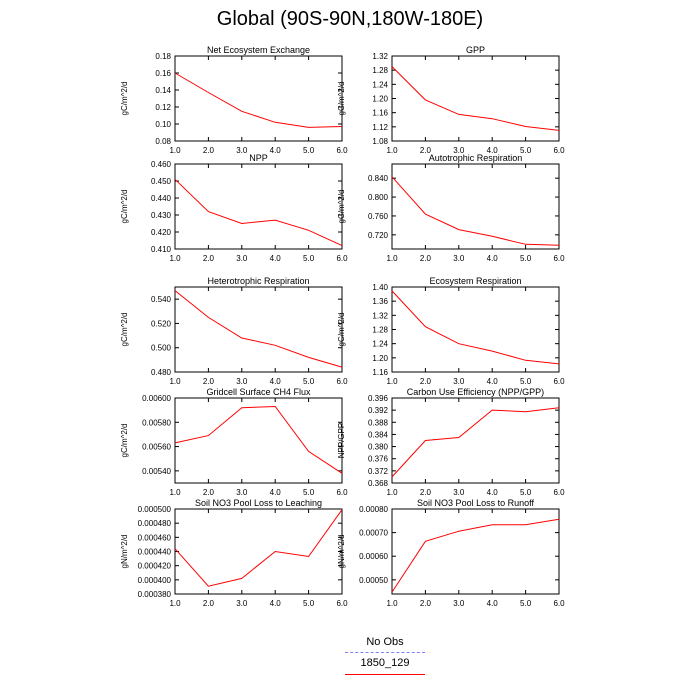 The height and width of the screenshot is (700, 700). What do you see at coordinates (258, 503) in the screenshot?
I see `chart-title: Soil NO3 Pool Loss to Leaching` at bounding box center [258, 503].